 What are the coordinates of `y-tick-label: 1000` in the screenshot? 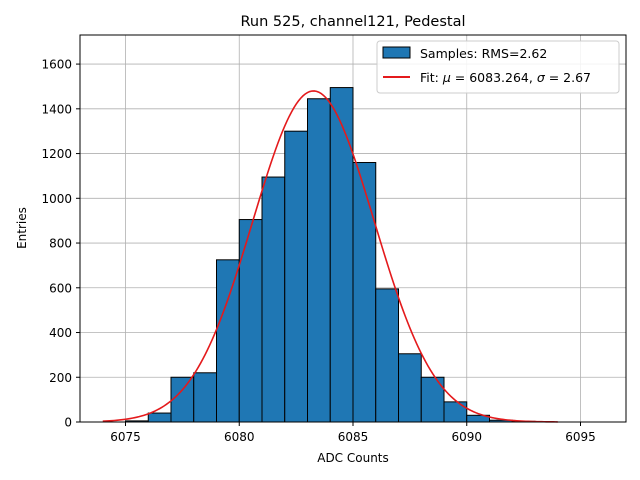 It's located at (56, 199).